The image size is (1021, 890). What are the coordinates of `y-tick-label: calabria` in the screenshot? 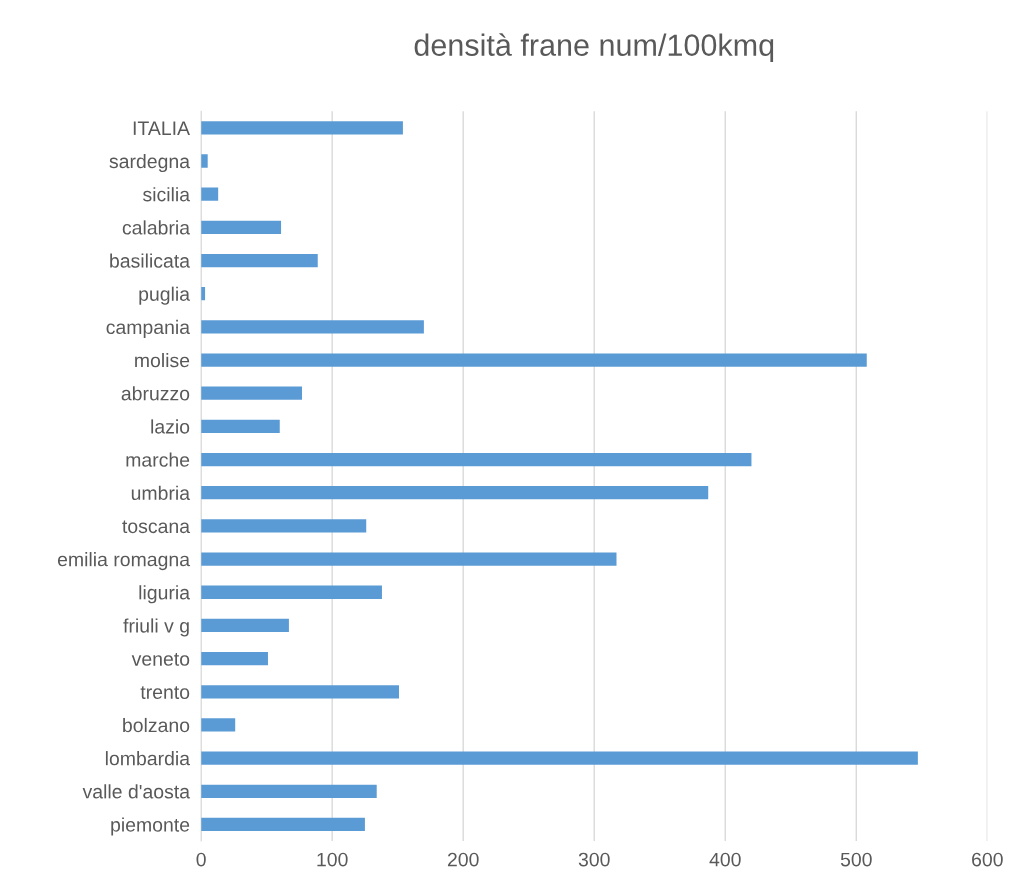 It's located at (156, 227).